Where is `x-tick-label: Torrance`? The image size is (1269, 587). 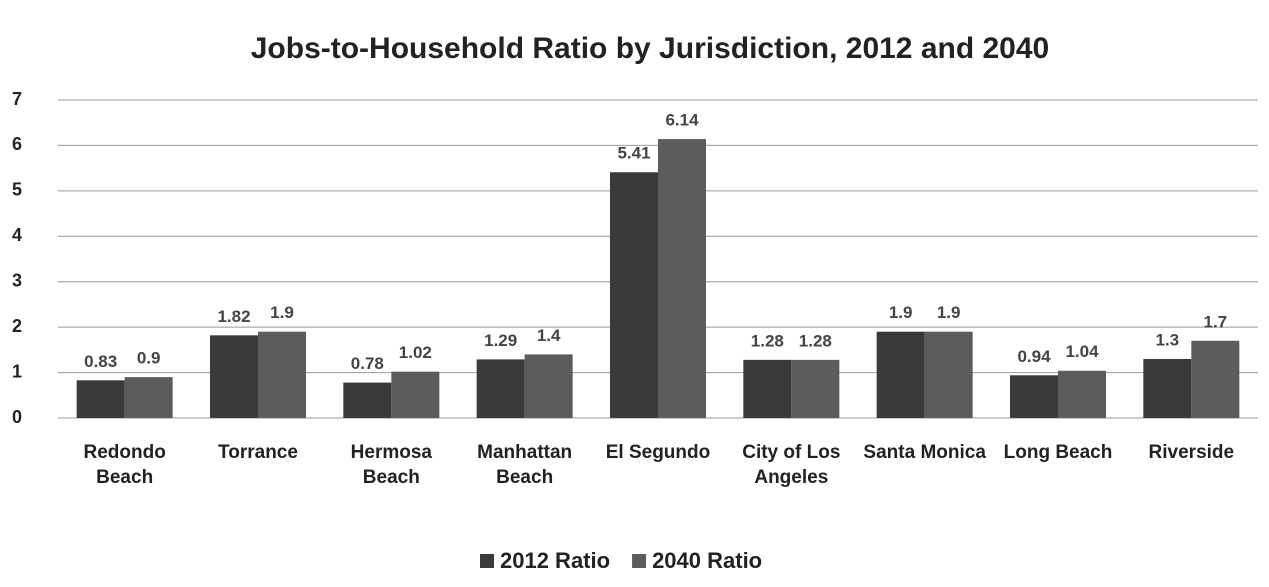 x-tick-label: Torrance is located at coordinates (258, 452).